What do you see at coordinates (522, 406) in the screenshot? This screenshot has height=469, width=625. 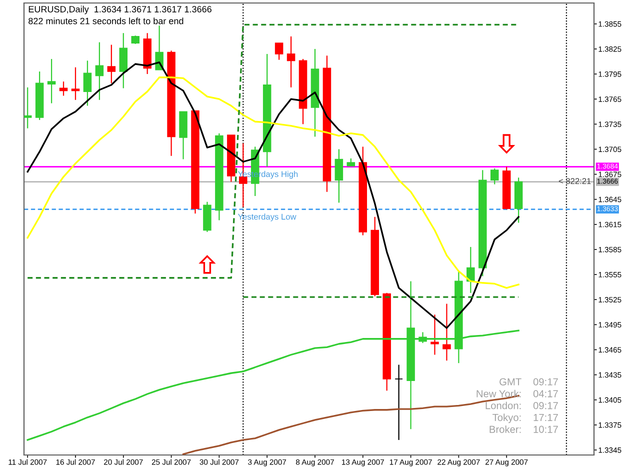 I see `text: London: 09:17` at bounding box center [522, 406].